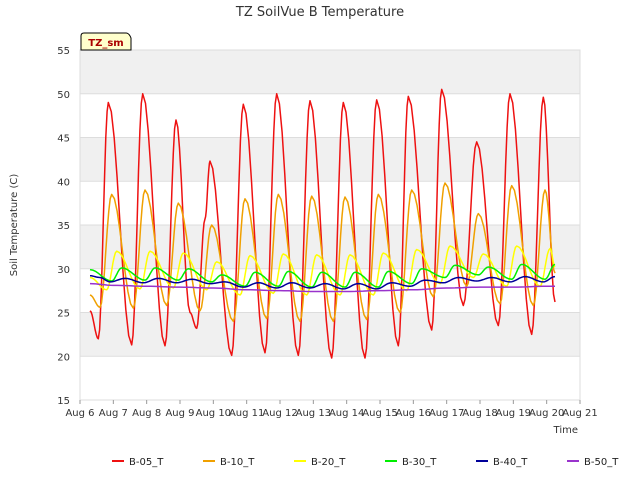 The width and height of the screenshot is (640, 480). I want to click on x-tick-label: Aug 8, so click(146, 413).